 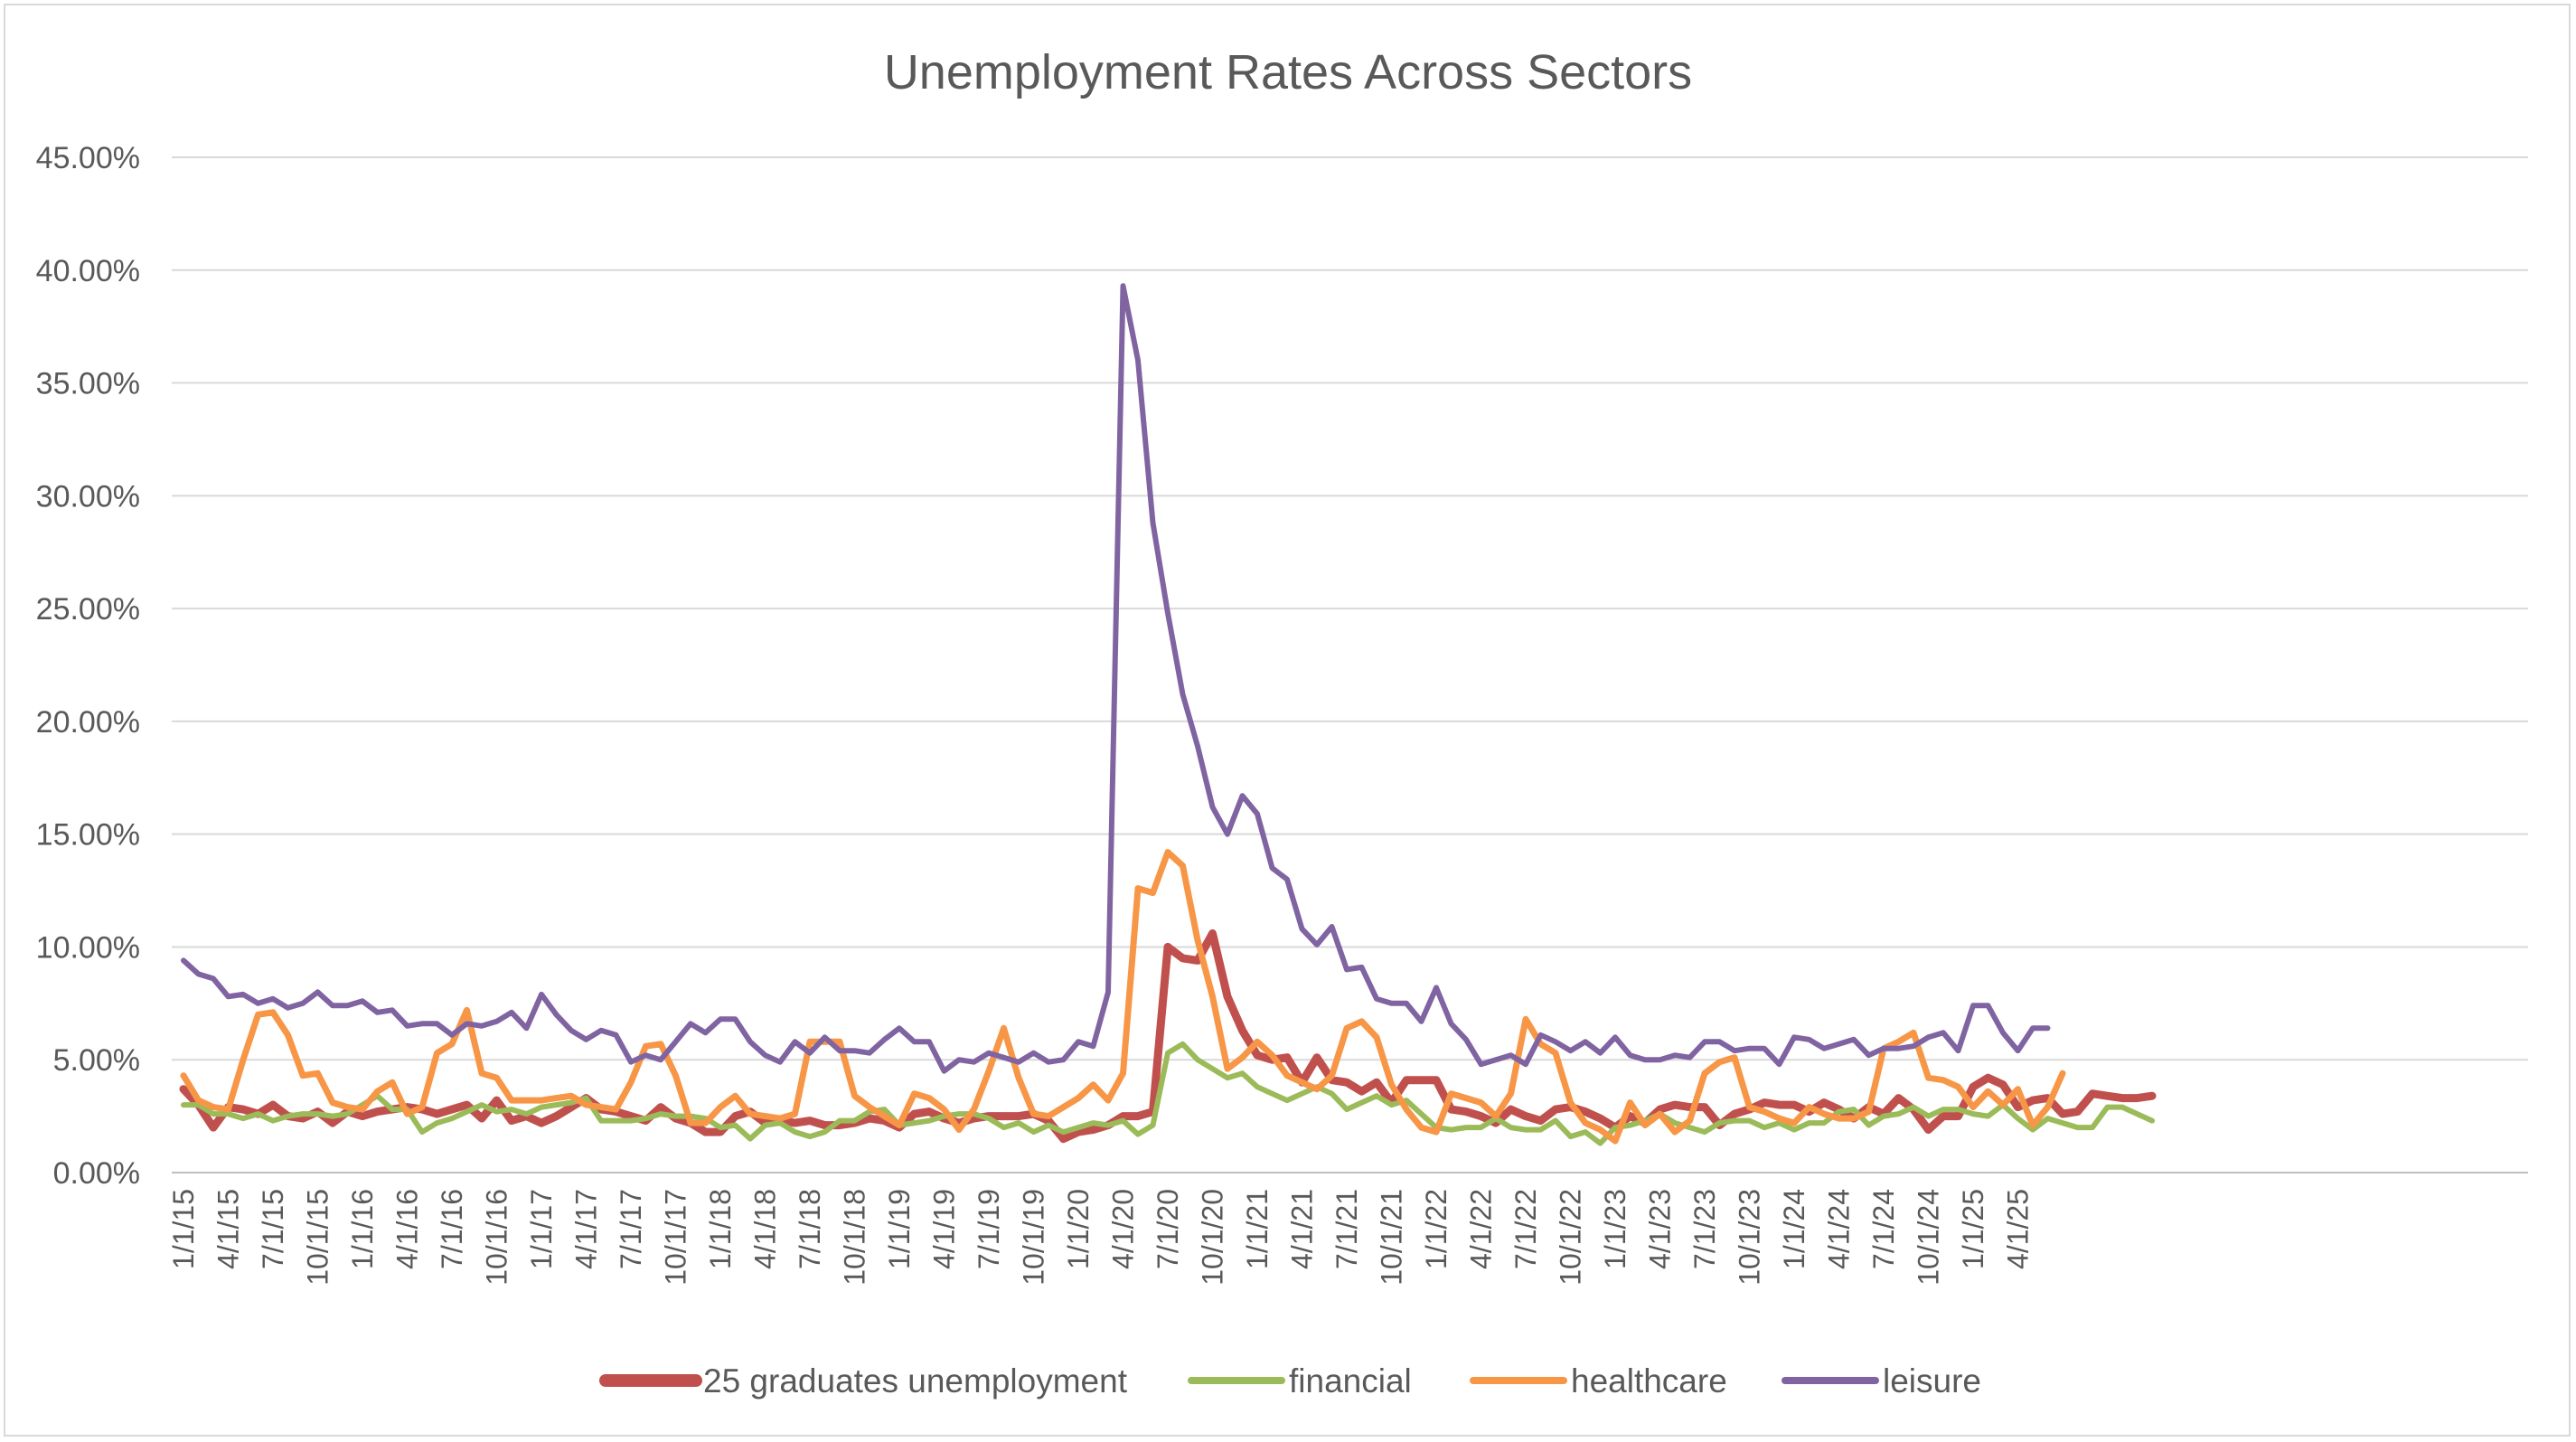 What do you see at coordinates (631, 1229) in the screenshot?
I see `x-tick-label: 7/1/17` at bounding box center [631, 1229].